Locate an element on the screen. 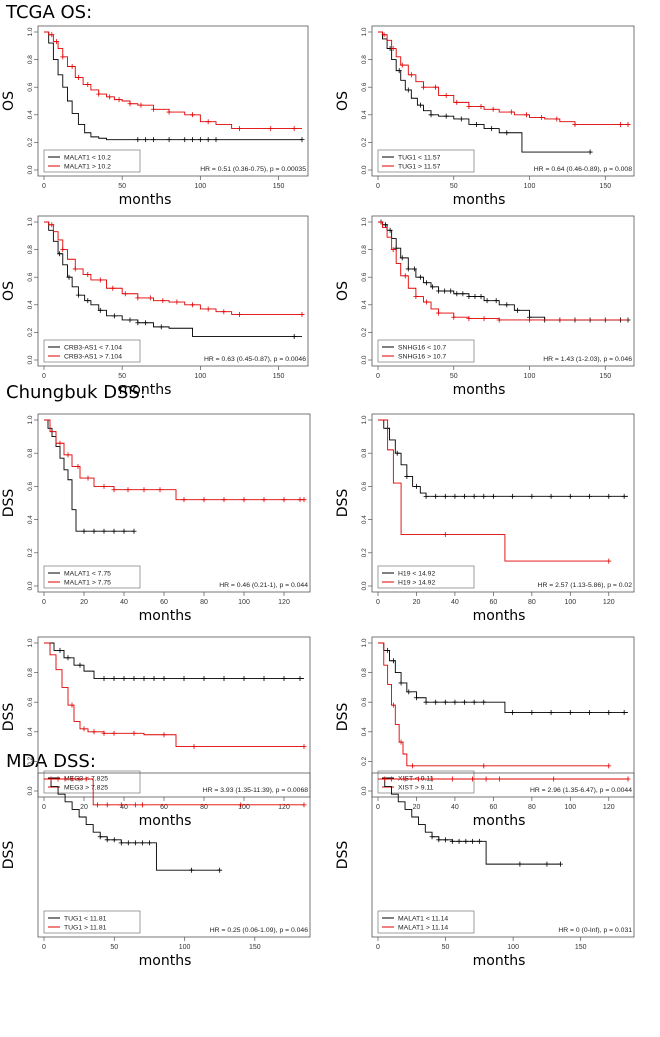  legend-label: MALAT1 > 11.14 is located at coordinates (423, 928).